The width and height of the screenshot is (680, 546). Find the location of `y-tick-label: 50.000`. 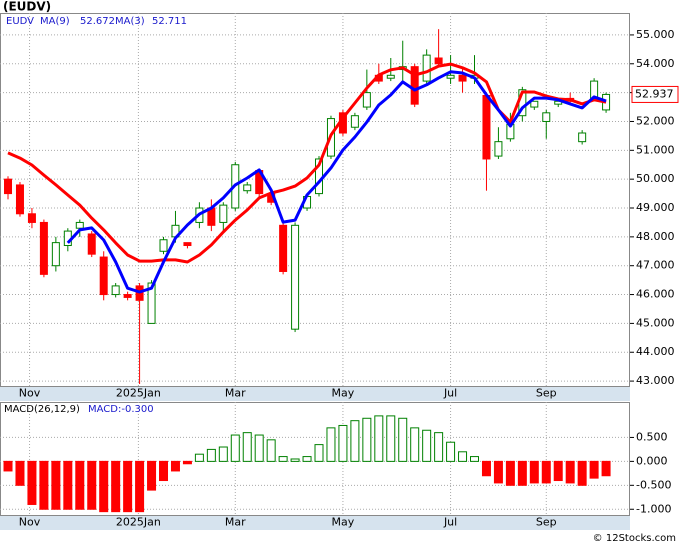

y-tick-label: 50.000 is located at coordinates (655, 178).